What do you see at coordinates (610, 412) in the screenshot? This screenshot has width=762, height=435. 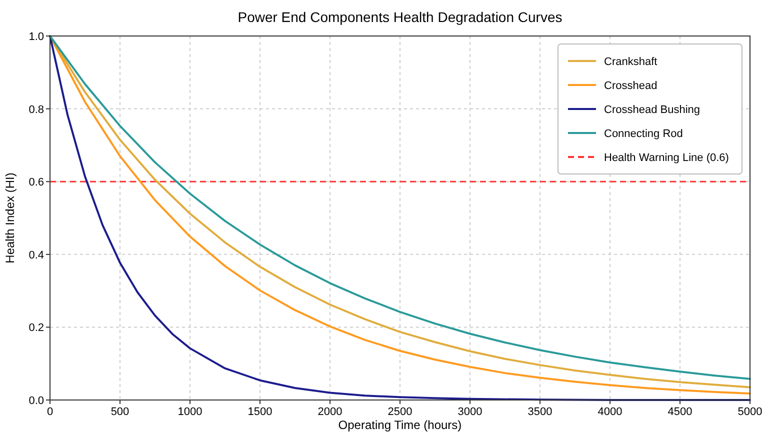 I see `x-tick-label: 4000` at bounding box center [610, 412].